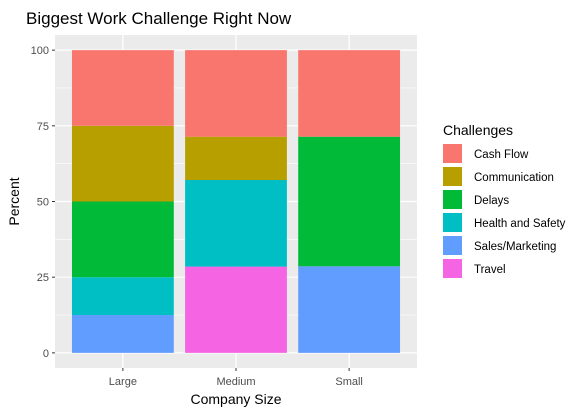 This screenshot has width=585, height=414. Describe the element at coordinates (514, 178) in the screenshot. I see `legend-label-communication: Communication` at that location.